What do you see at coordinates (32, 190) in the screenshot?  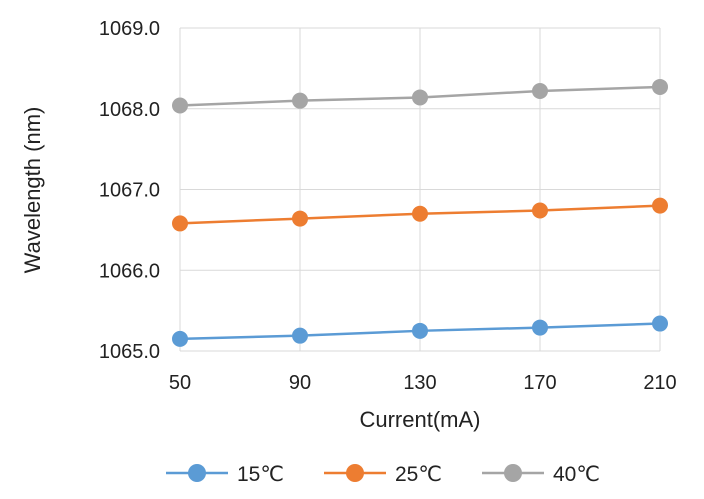 I see `y-axis-label: Wavelength (nm)` at bounding box center [32, 190].